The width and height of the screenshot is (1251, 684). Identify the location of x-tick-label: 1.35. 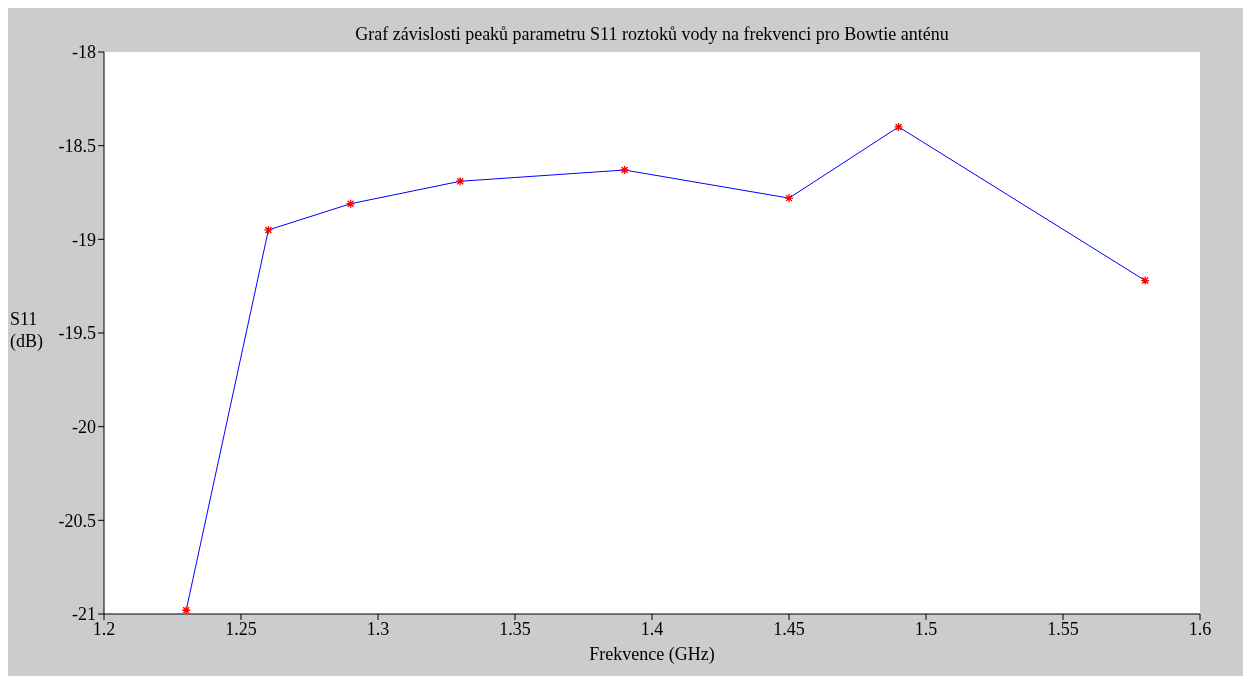
(515, 628).